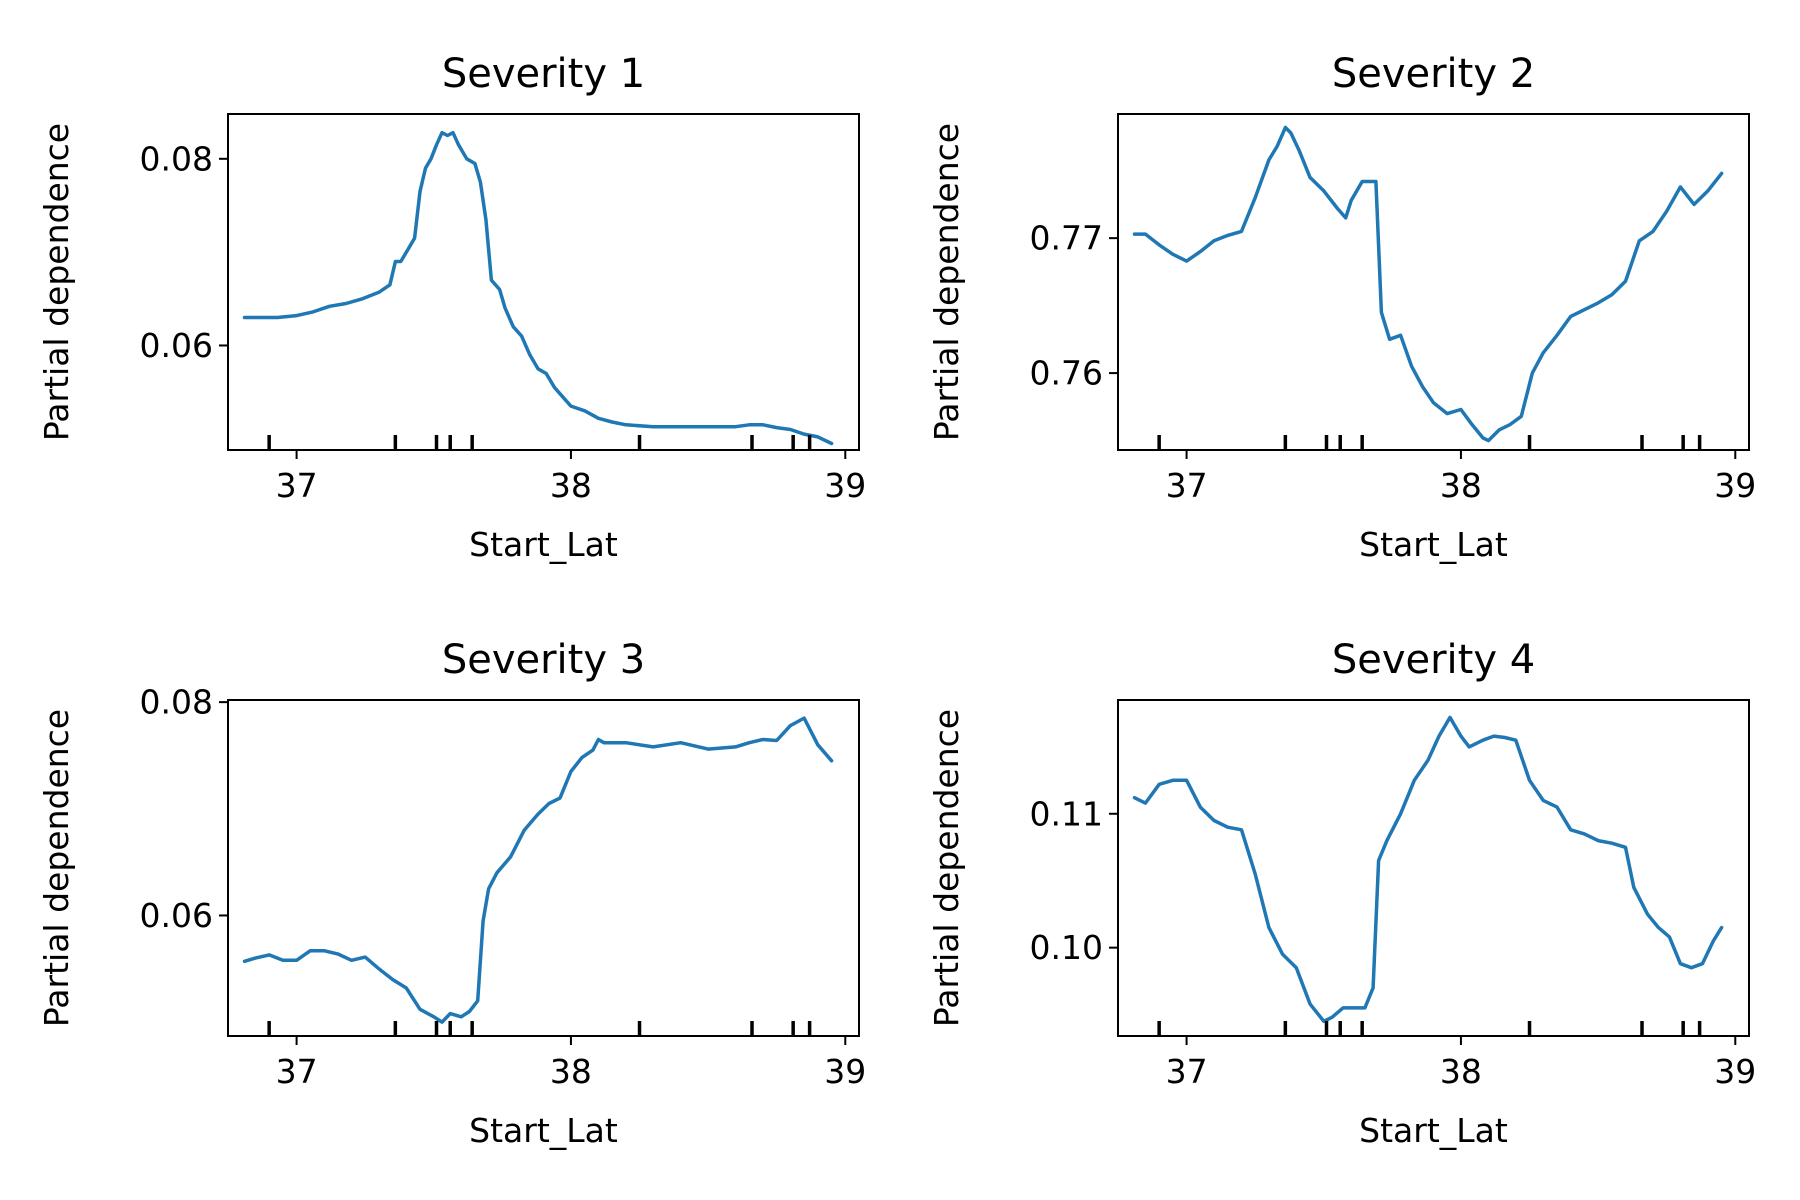 This screenshot has height=1200, width=1800. Describe the element at coordinates (1066, 238) in the screenshot. I see `y-tick-label: 0.77` at that location.